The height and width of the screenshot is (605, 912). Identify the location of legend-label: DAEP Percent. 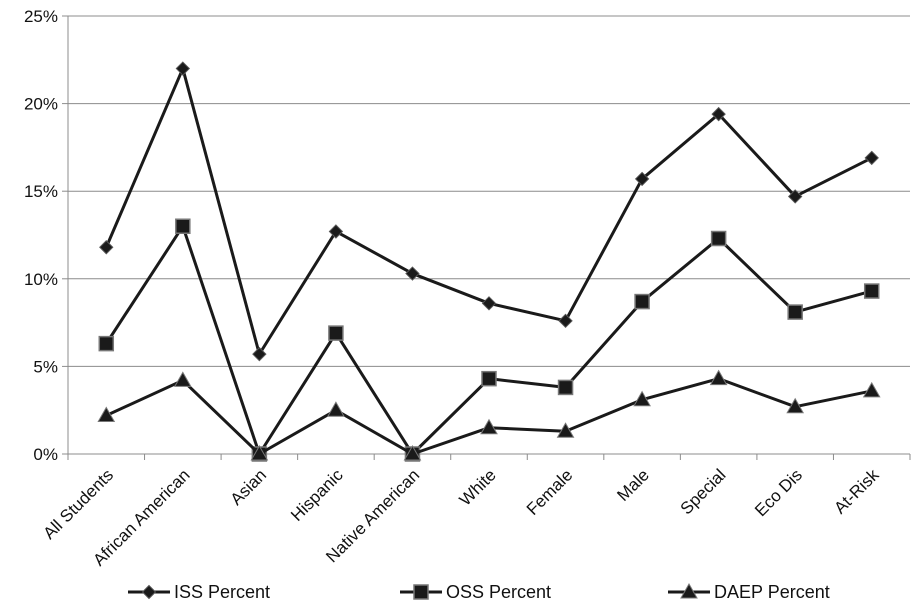
(772, 592).